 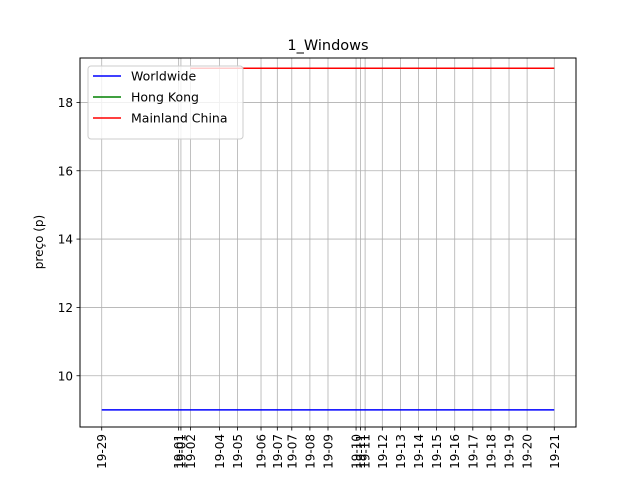 What do you see at coordinates (510, 451) in the screenshot?
I see `x-tick-label: 19-19` at bounding box center [510, 451].